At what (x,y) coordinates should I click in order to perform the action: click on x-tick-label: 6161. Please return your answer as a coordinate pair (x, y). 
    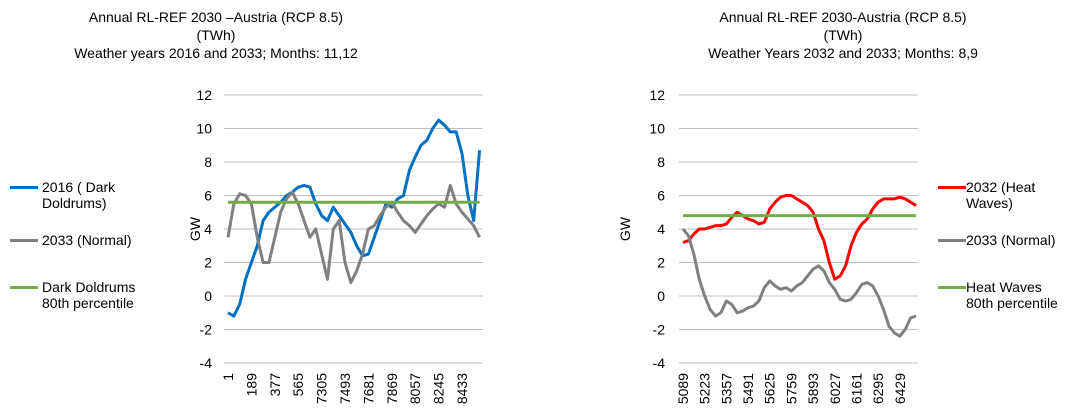
    Looking at the image, I should click on (856, 388).